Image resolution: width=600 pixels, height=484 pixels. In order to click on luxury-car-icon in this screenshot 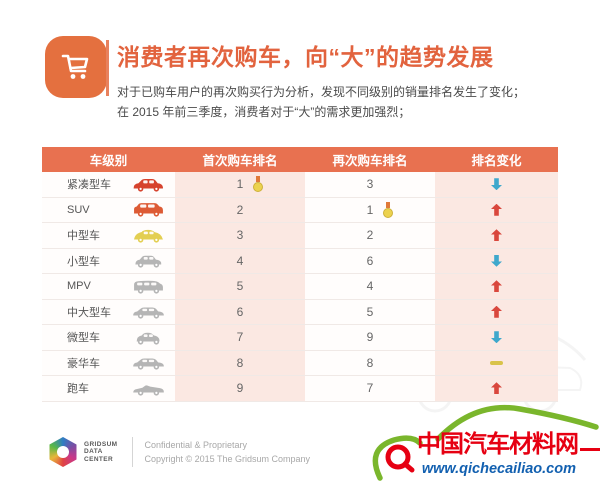, I will do `click(148, 364)`.